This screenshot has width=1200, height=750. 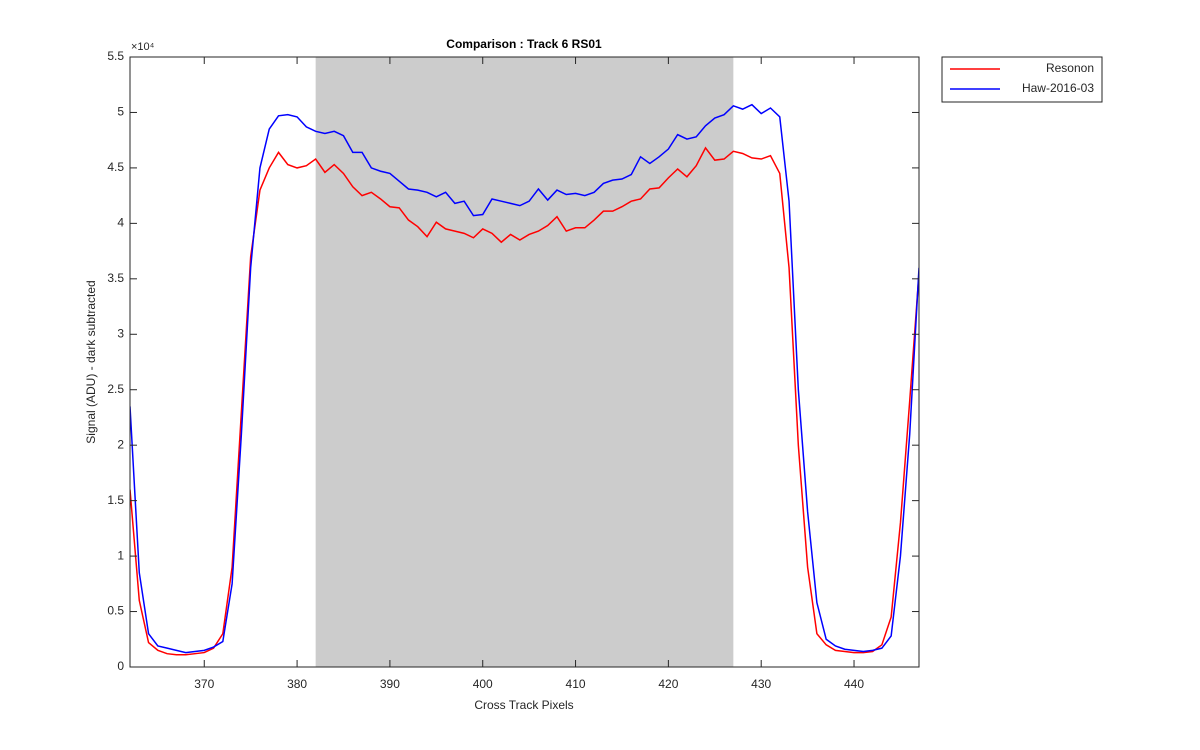 What do you see at coordinates (1070, 68) in the screenshot?
I see `legend-label: Resonon` at bounding box center [1070, 68].